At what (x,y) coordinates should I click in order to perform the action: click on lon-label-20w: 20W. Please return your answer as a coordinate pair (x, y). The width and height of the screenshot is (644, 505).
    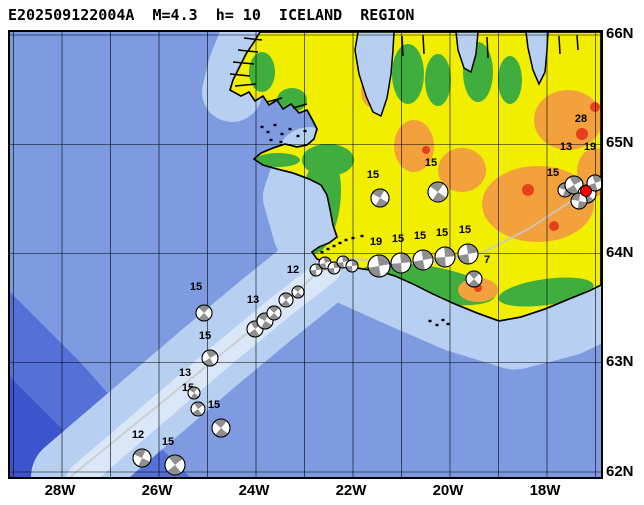
    Looking at the image, I should click on (448, 490).